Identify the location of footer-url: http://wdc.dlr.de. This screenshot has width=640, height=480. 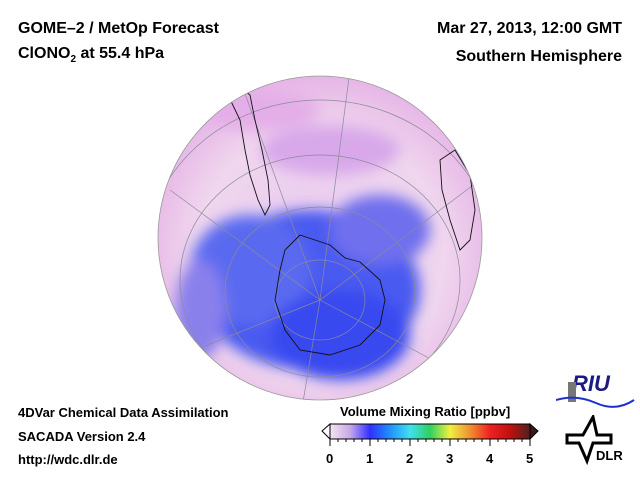
(68, 459).